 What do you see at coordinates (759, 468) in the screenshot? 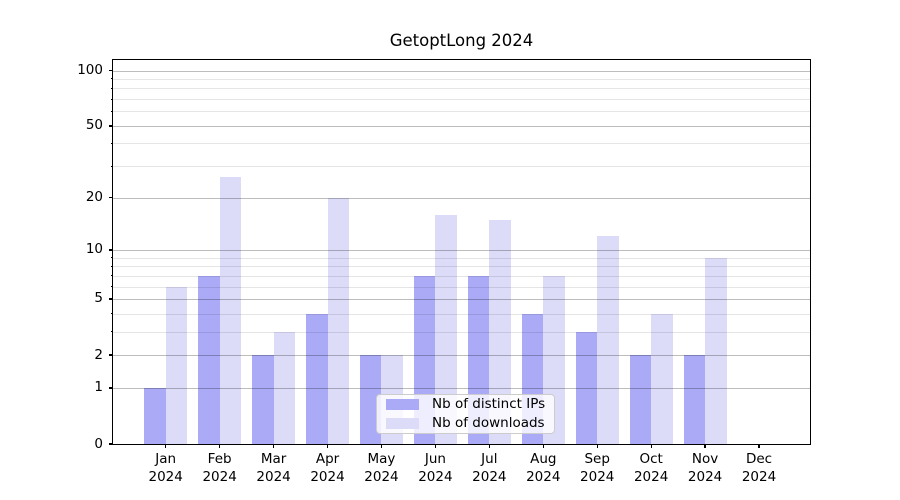
I see `x-tick-label: Dec 2024` at bounding box center [759, 468].